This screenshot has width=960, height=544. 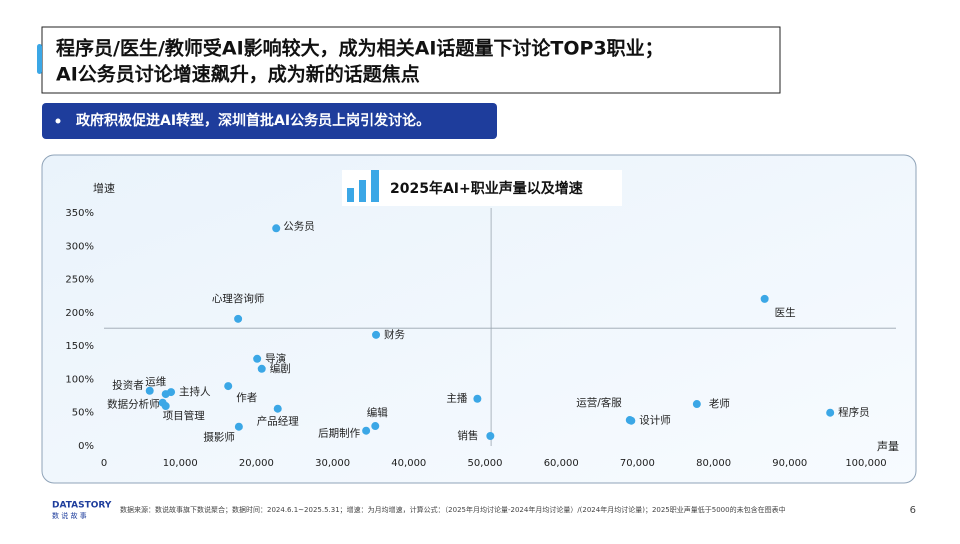 What do you see at coordinates (104, 188) in the screenshot?
I see `y-axis-label: 增速` at bounding box center [104, 188].